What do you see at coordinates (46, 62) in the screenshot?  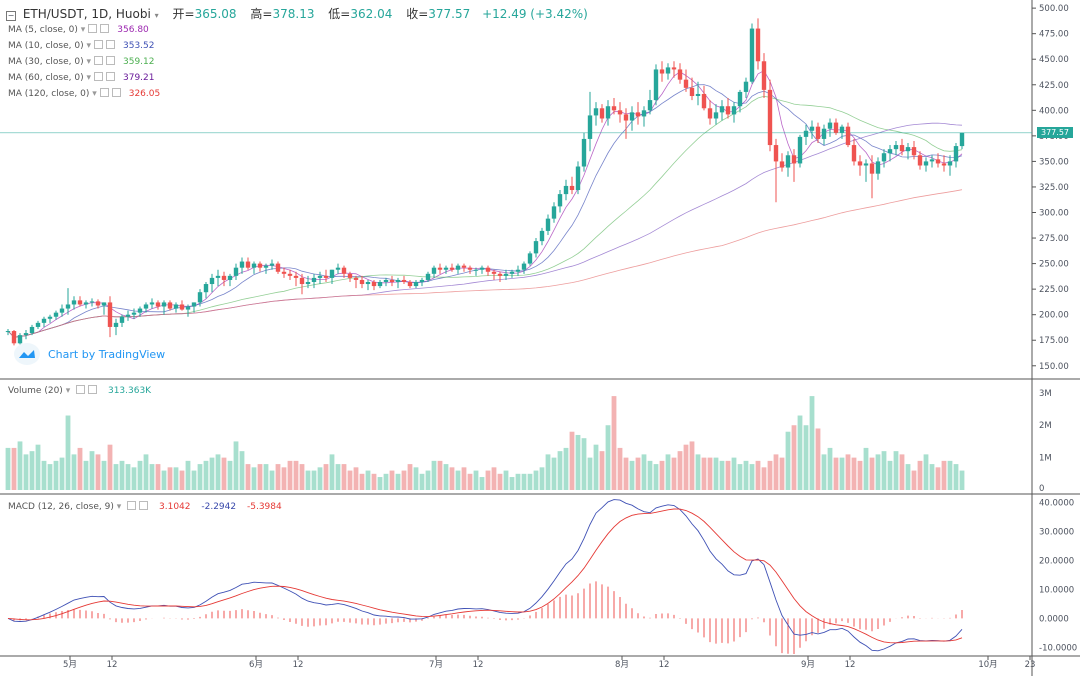 I see `ma-legend-label: MA (30, close, 0)` at bounding box center [46, 62].